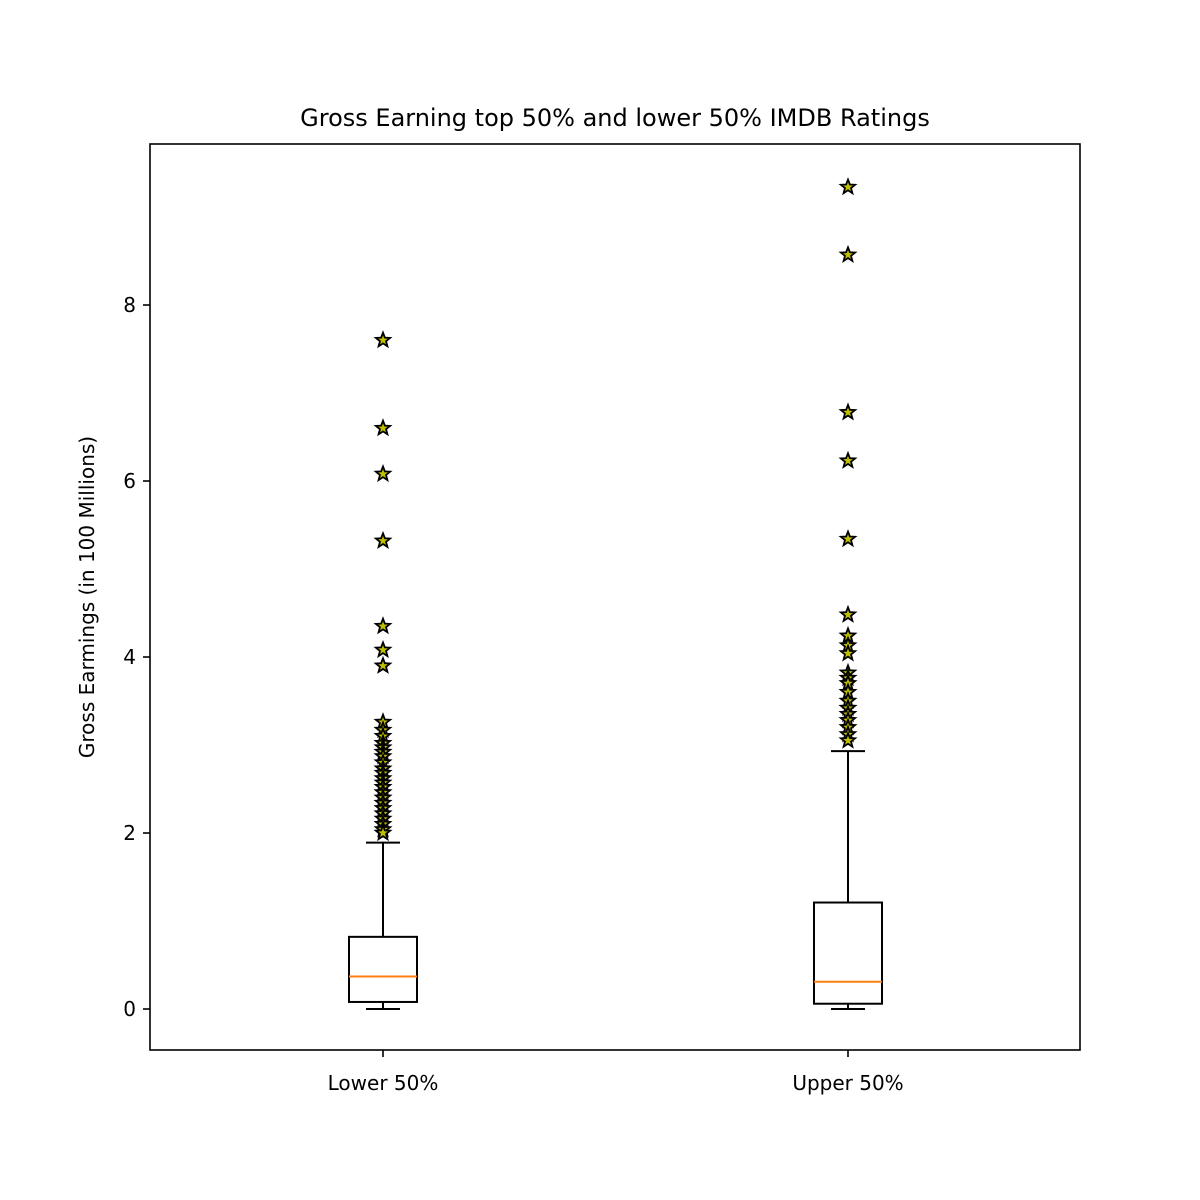 The width and height of the screenshot is (1200, 1200). What do you see at coordinates (87, 597) in the screenshot?
I see `y-axis-label: Gross Earmings (in 100 Millions)` at bounding box center [87, 597].